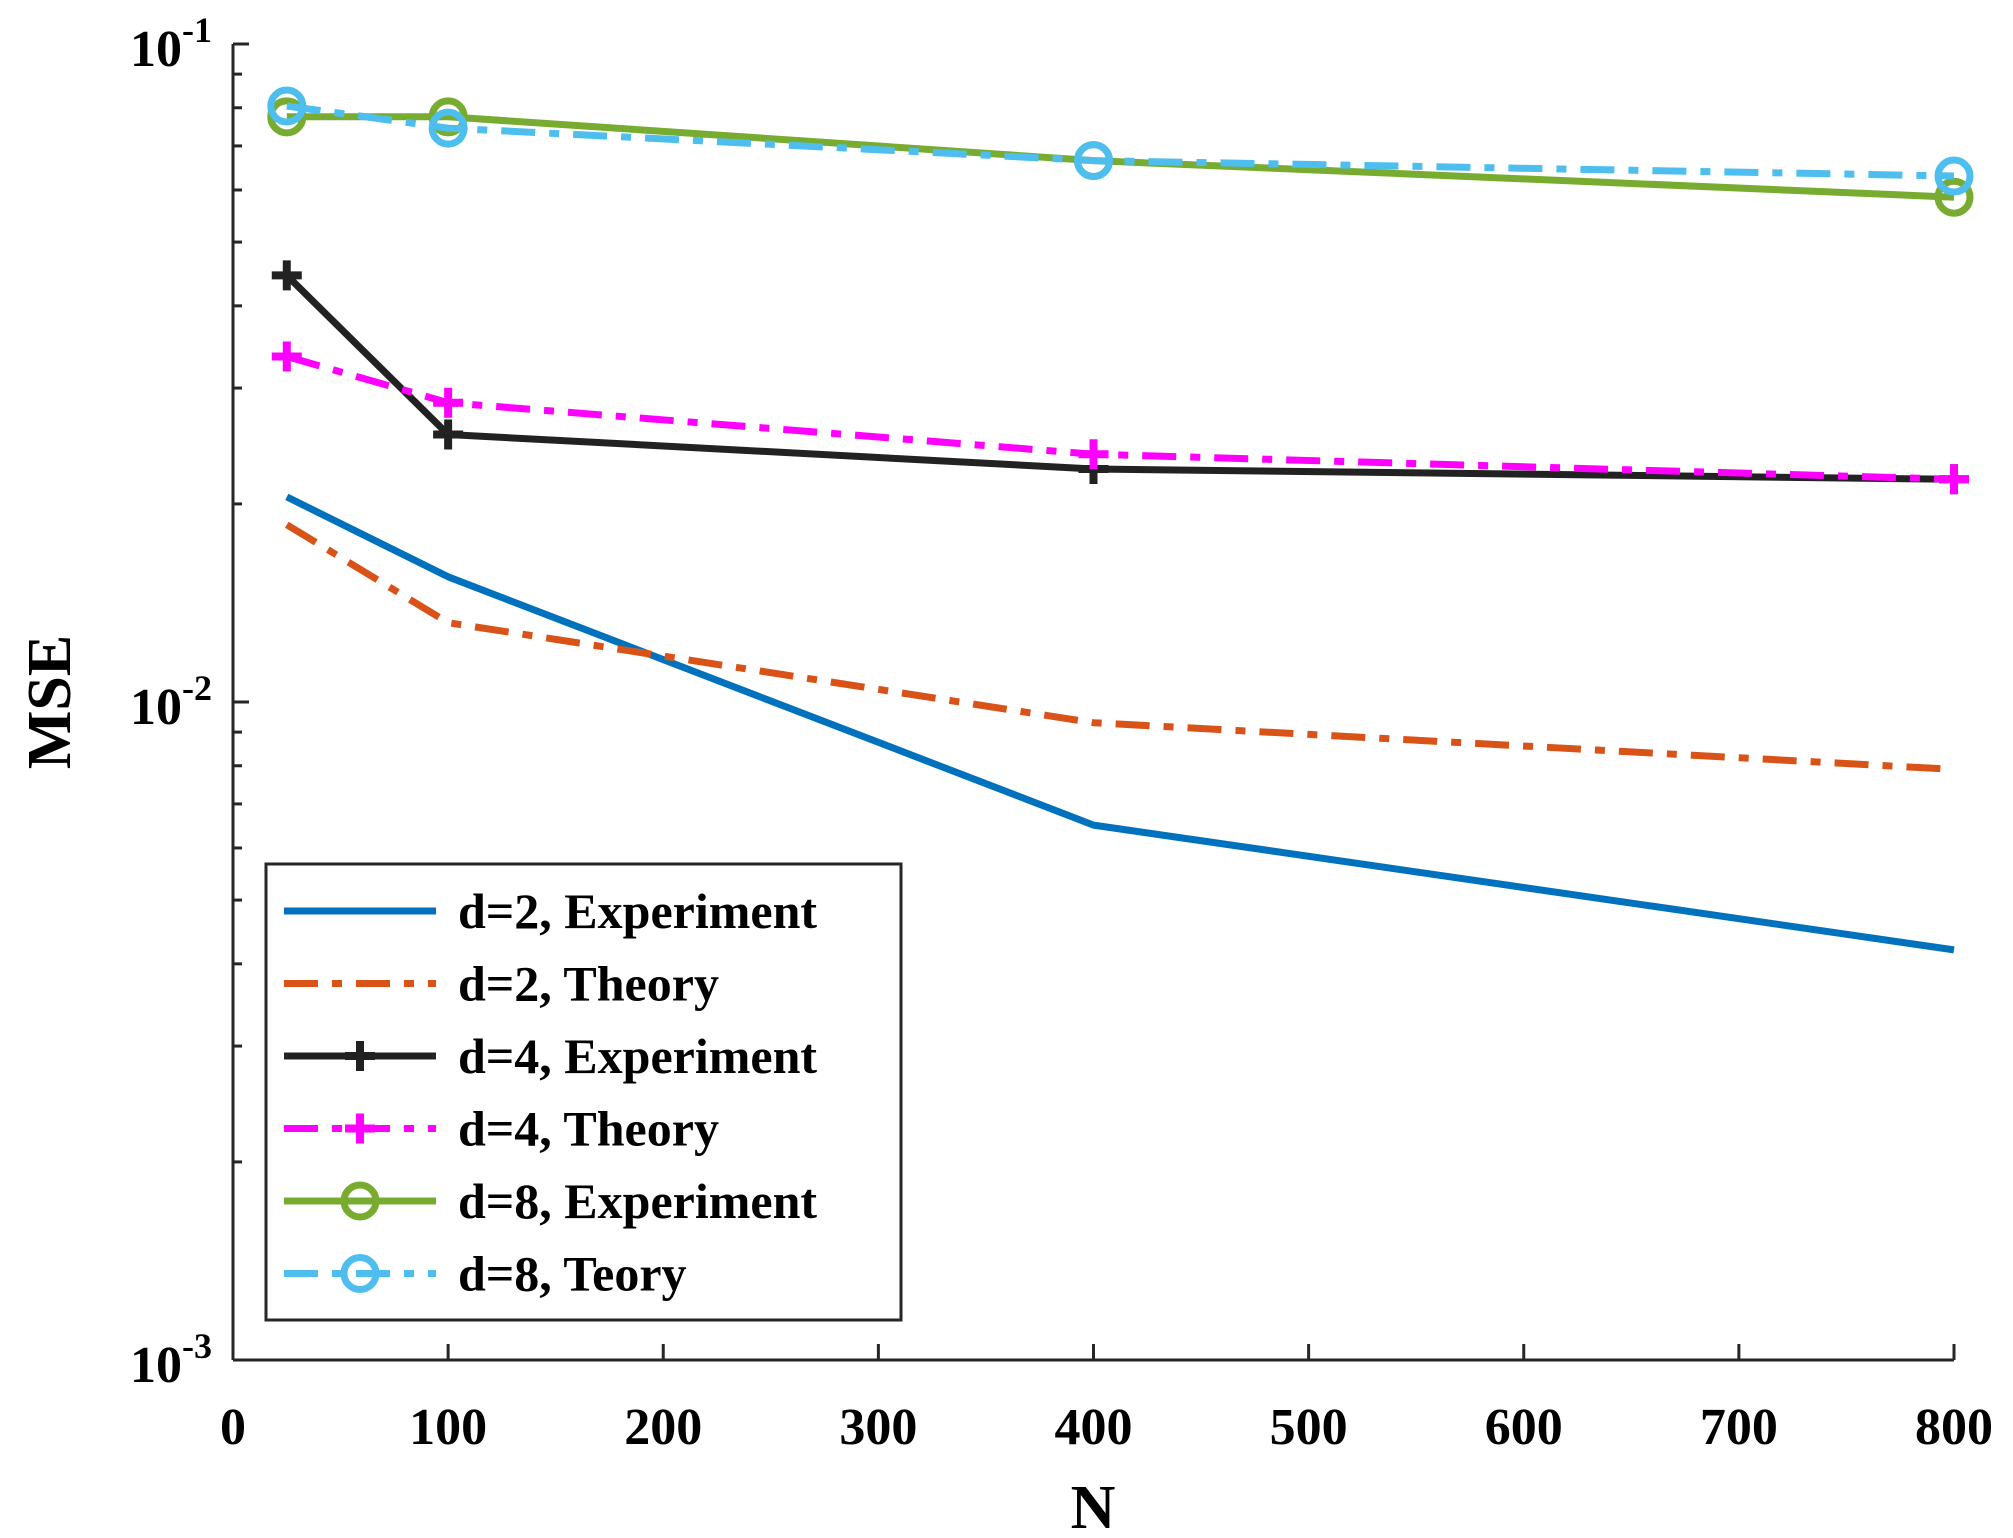 This screenshot has height=1538, width=2013. I want to click on legend-label-3: d=4, Experiment, so click(637, 1056).